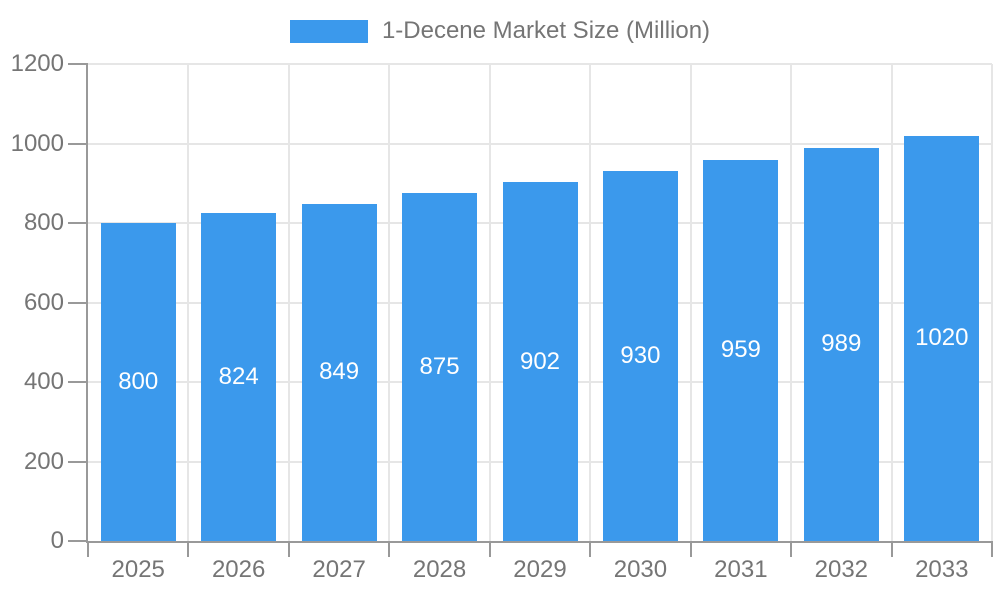  I want to click on bar-value-label: 824, so click(238, 377).